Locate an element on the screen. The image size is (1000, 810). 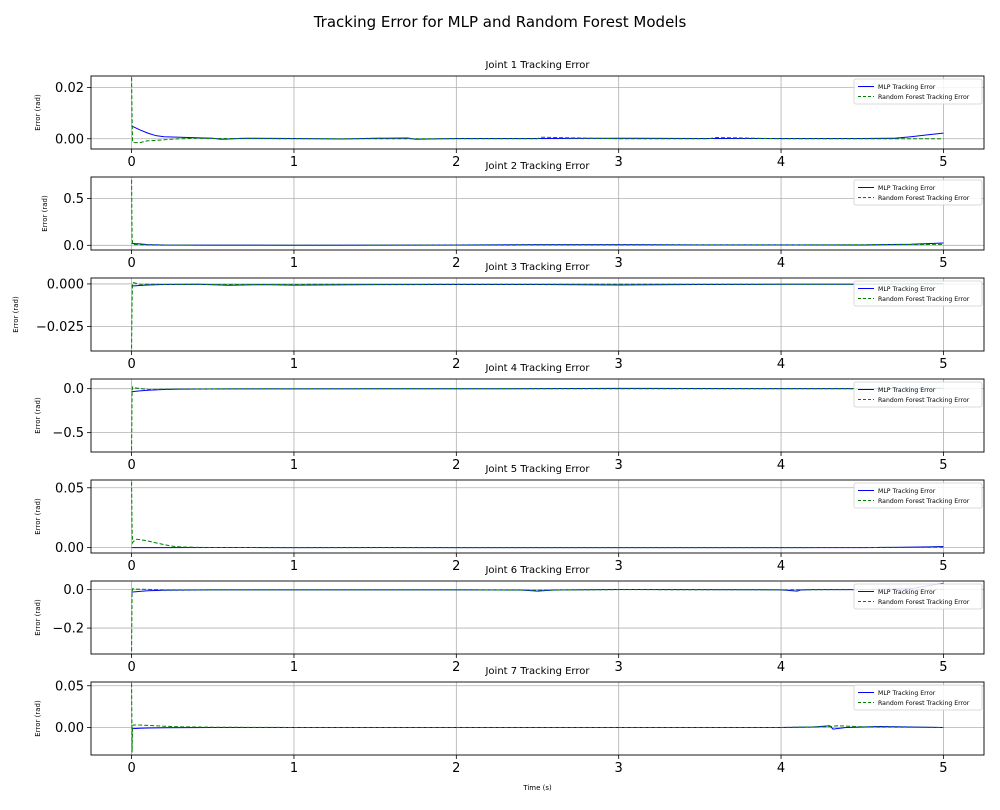
y-tick-label: 0.02 is located at coordinates (69, 88).